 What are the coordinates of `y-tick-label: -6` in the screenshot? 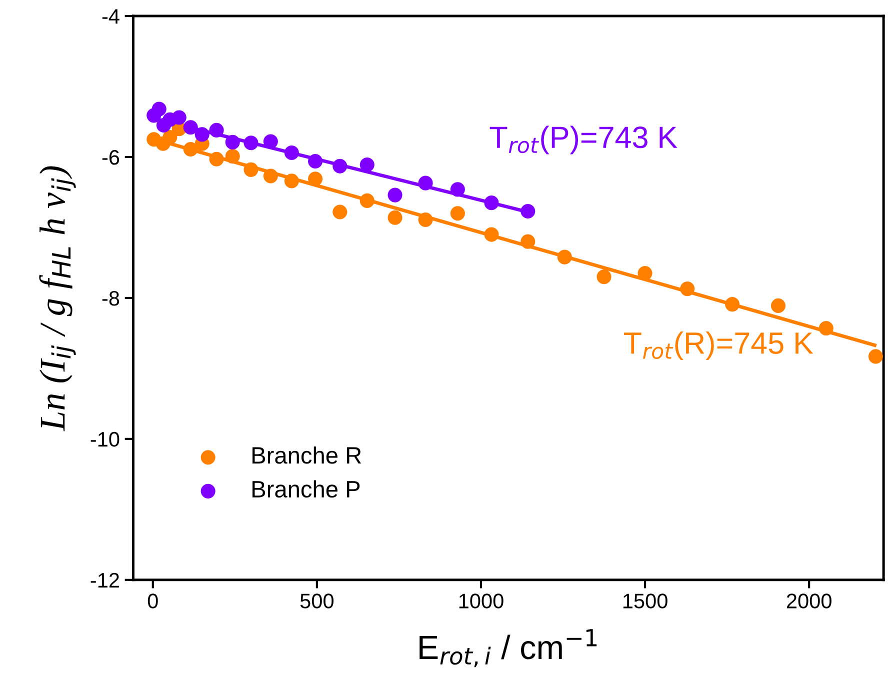 It's located at (111, 157).